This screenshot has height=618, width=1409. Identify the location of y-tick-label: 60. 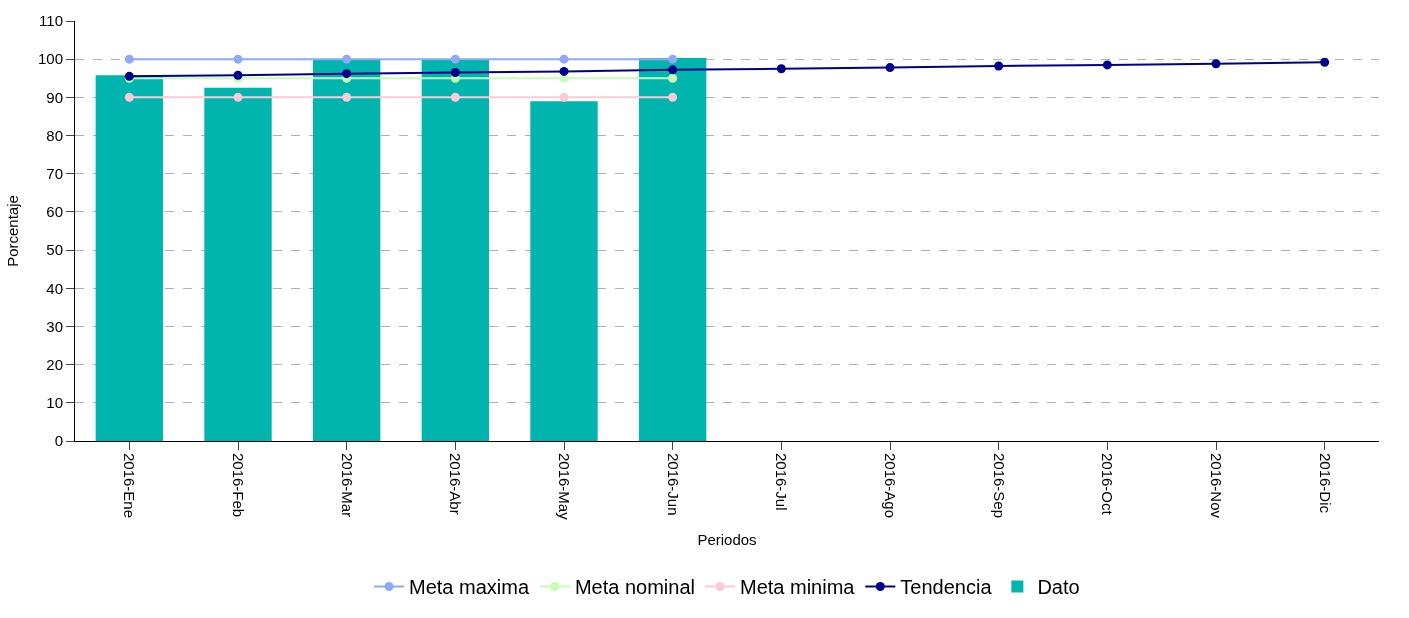
(54, 212).